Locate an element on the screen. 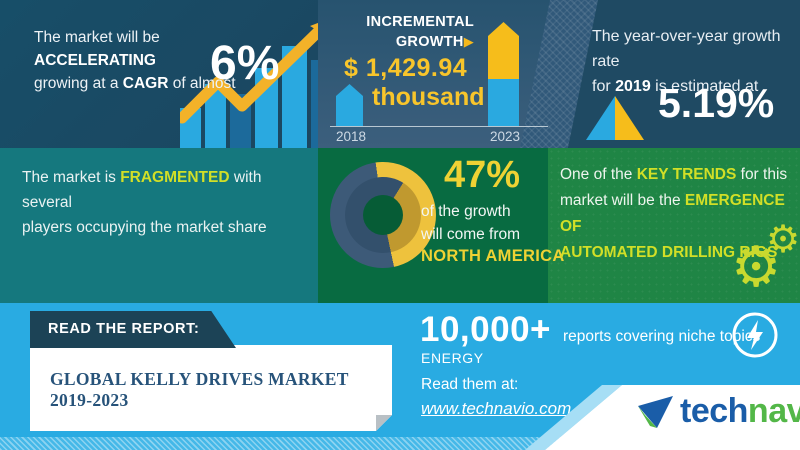 The height and width of the screenshot is (450, 800). read-report-banner: READ THE REPORT: is located at coordinates (133, 329).